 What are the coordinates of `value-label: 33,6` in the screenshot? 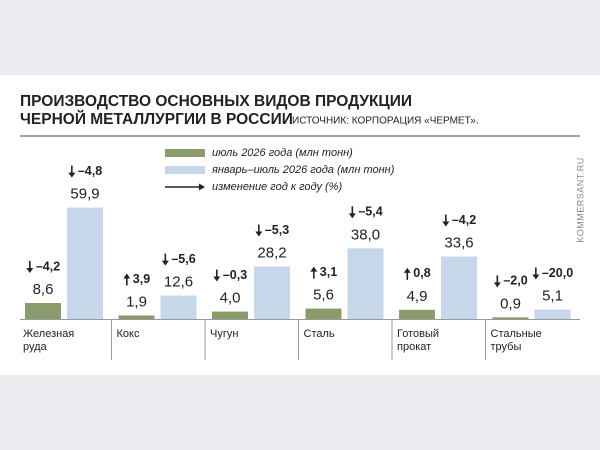 It's located at (458, 242).